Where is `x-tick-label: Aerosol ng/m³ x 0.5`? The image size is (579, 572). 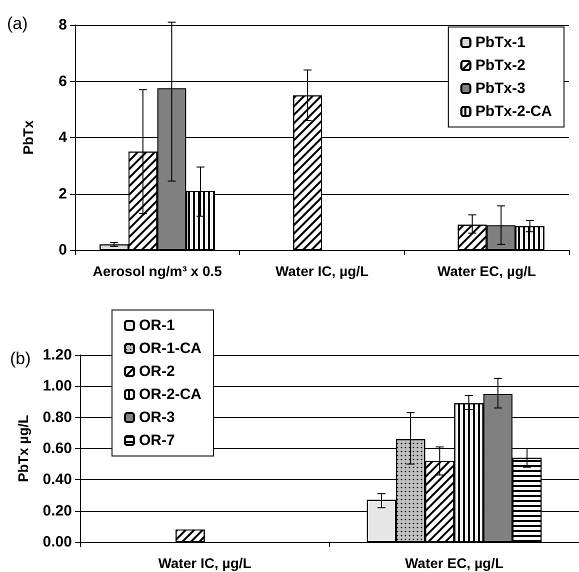
x-tick-label: Aerosol ng/m³ x 0.5 is located at coordinates (157, 271).